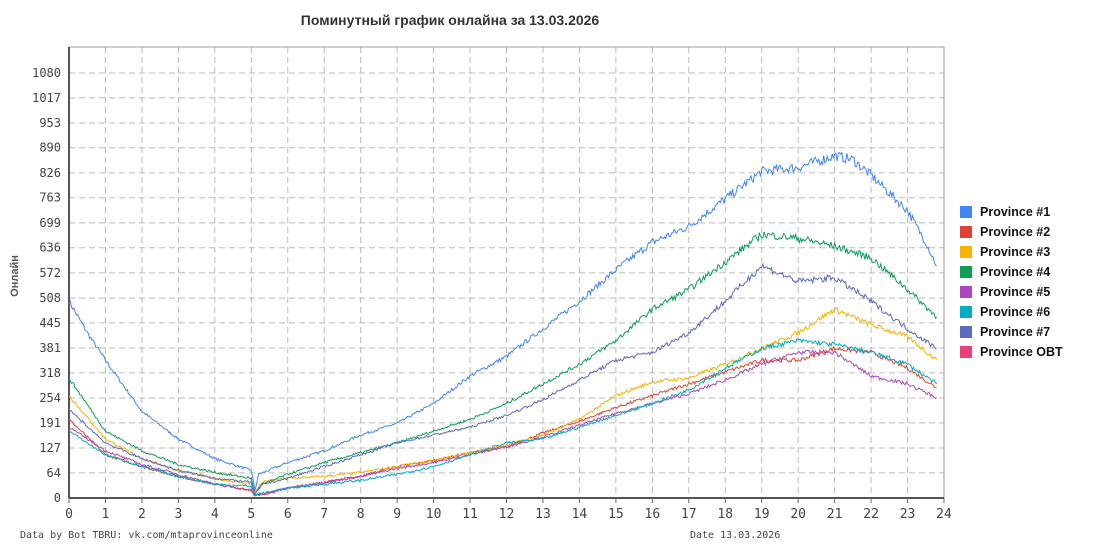  Describe the element at coordinates (142, 514) in the screenshot. I see `x-tick-label: 2` at that location.